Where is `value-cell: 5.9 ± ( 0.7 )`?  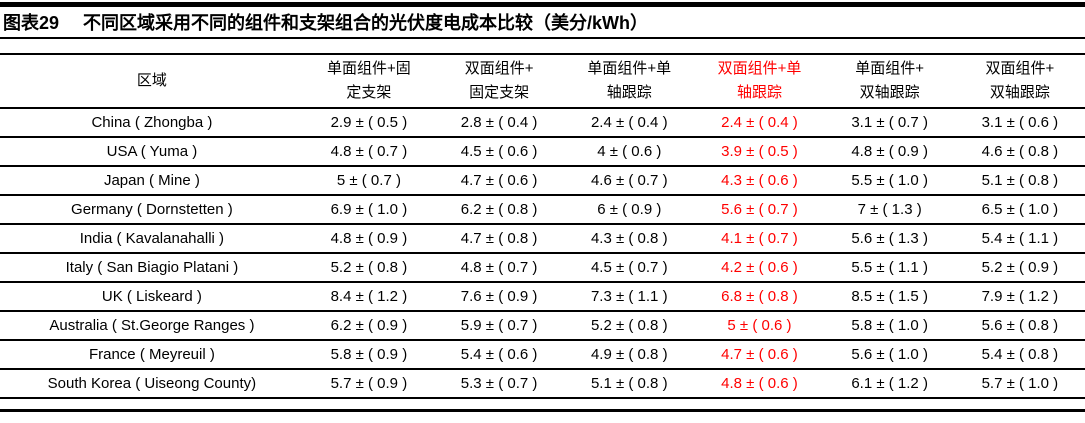 value-cell: 5.9 ± ( 0.7 ) is located at coordinates (499, 326).